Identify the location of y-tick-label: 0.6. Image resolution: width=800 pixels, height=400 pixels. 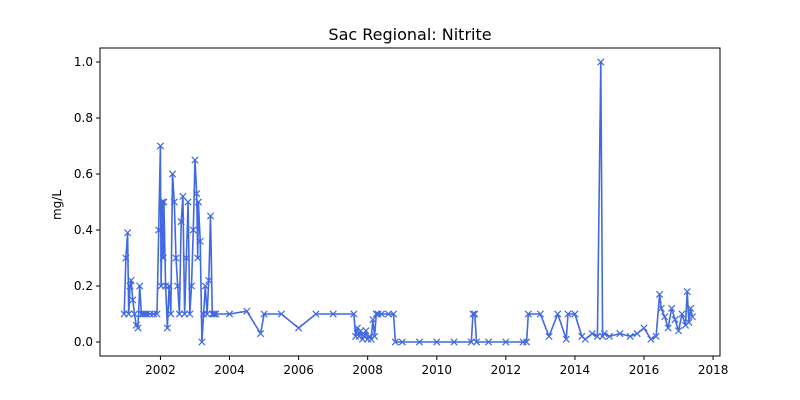
(83, 174).